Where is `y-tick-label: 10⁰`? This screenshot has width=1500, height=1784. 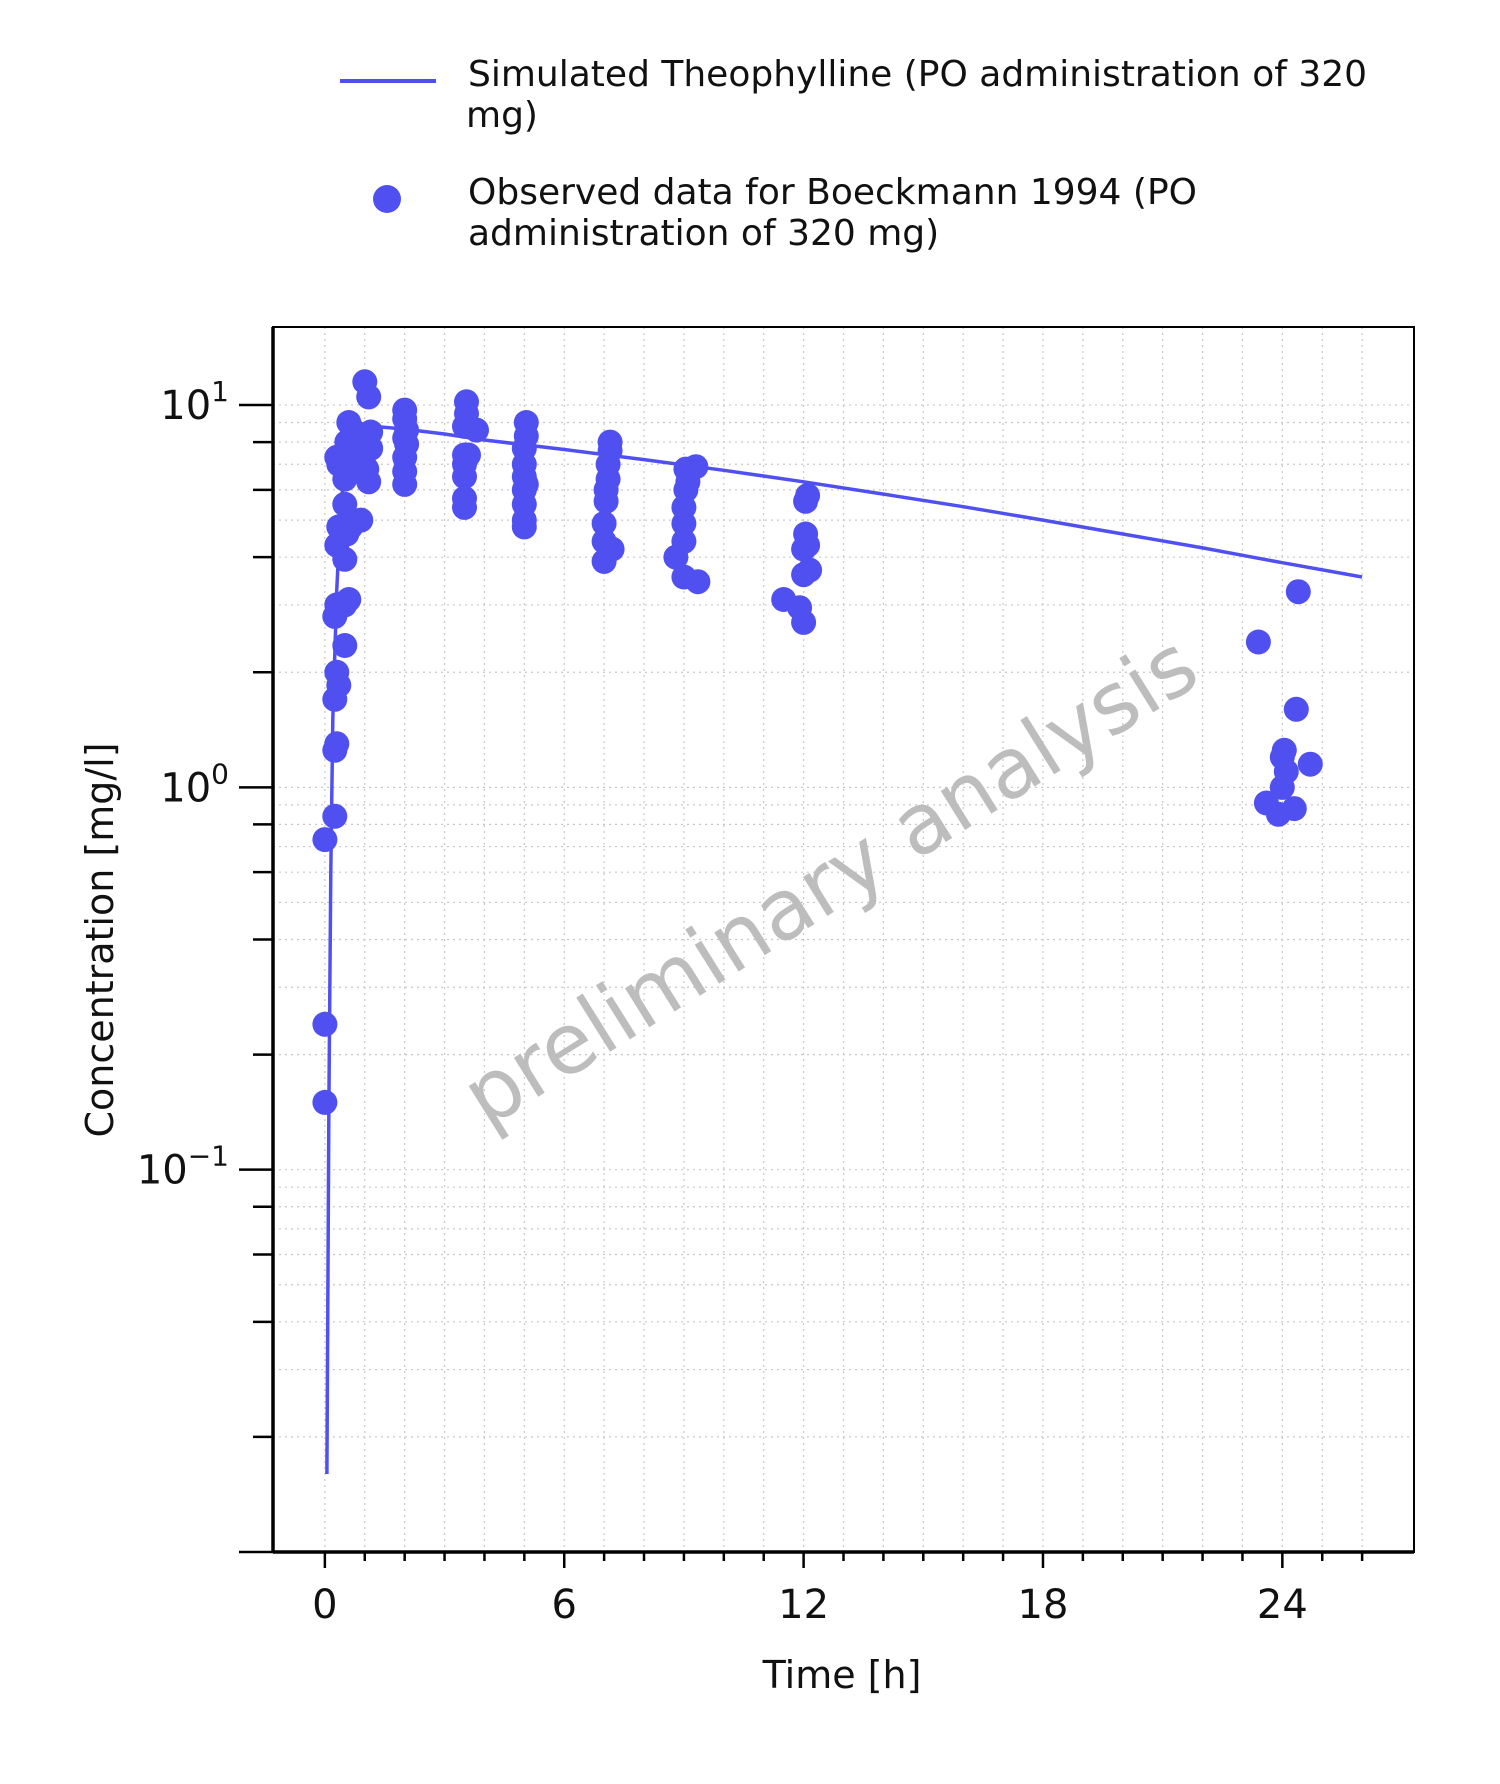
y-tick-label: 10⁰ is located at coordinates (194, 784).